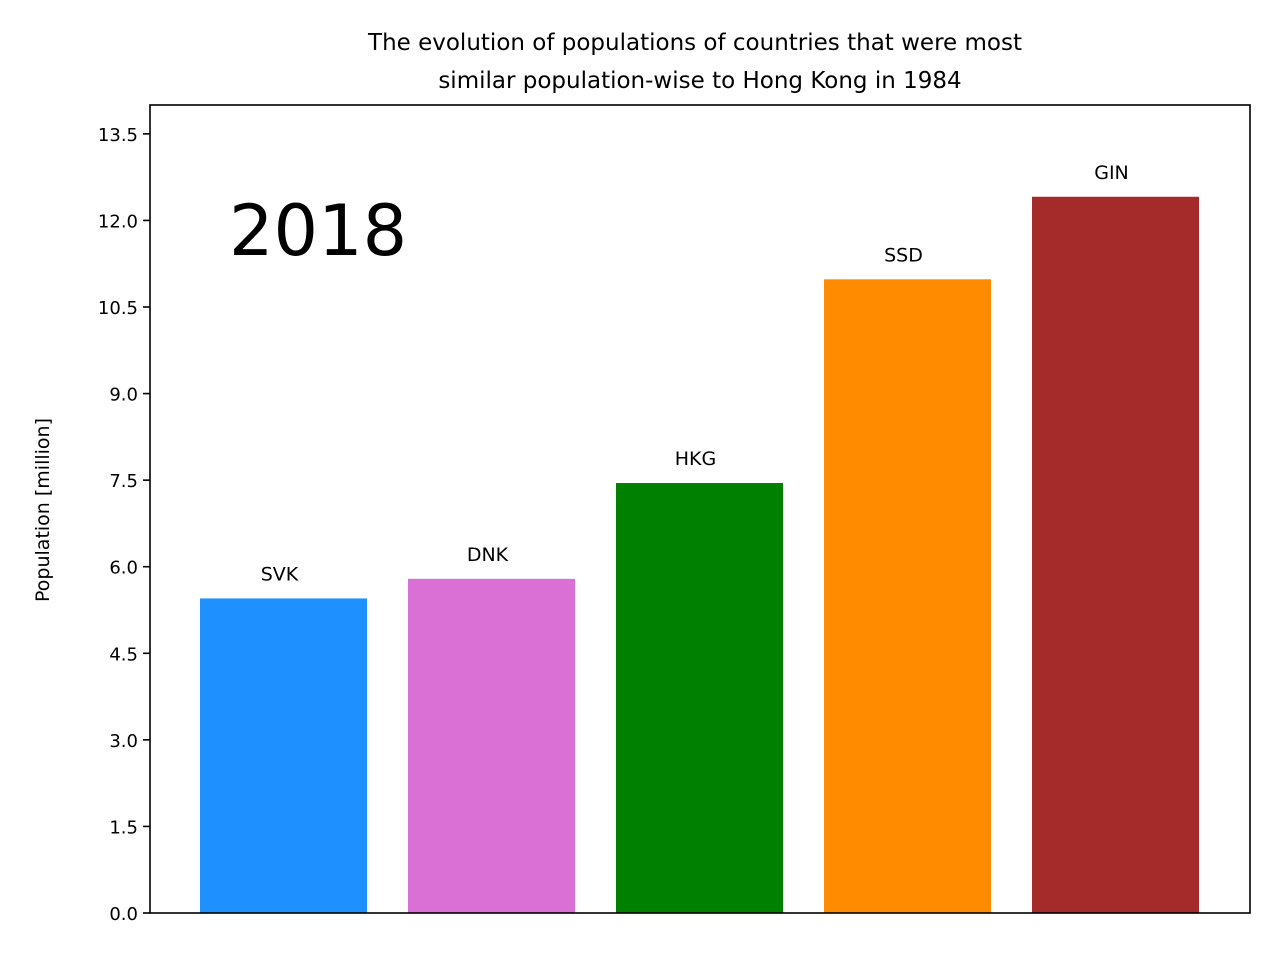  I want to click on bar-label-gin: GIN, so click(1111, 173).